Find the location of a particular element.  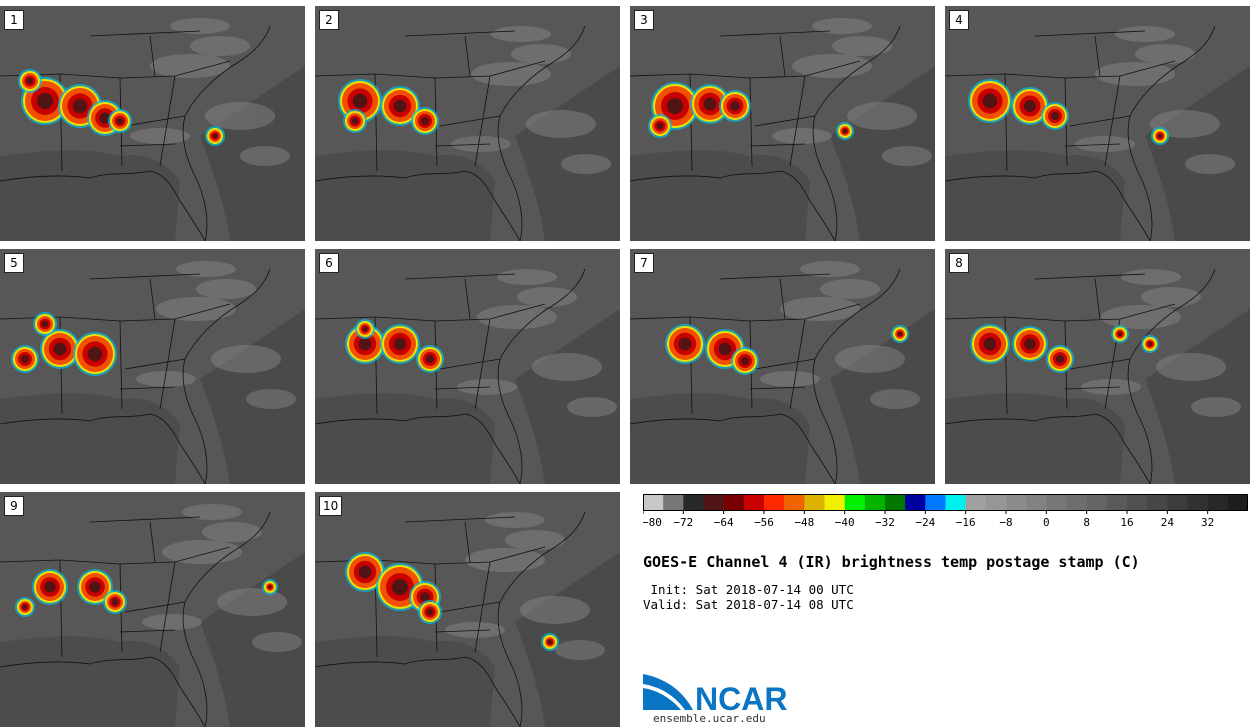

stamp-panel-4: 4 is located at coordinates (1097, 123).